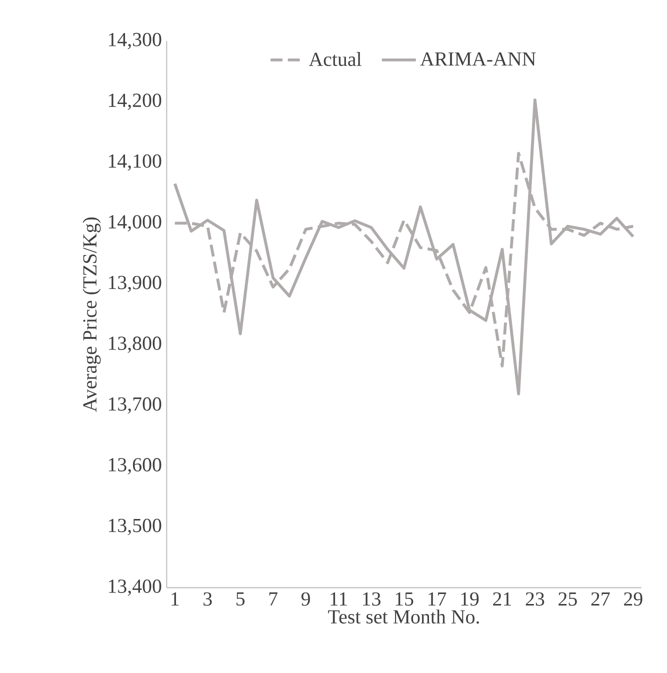 The height and width of the screenshot is (673, 667). I want to click on y-tick-label: 13,900, so click(135, 284).